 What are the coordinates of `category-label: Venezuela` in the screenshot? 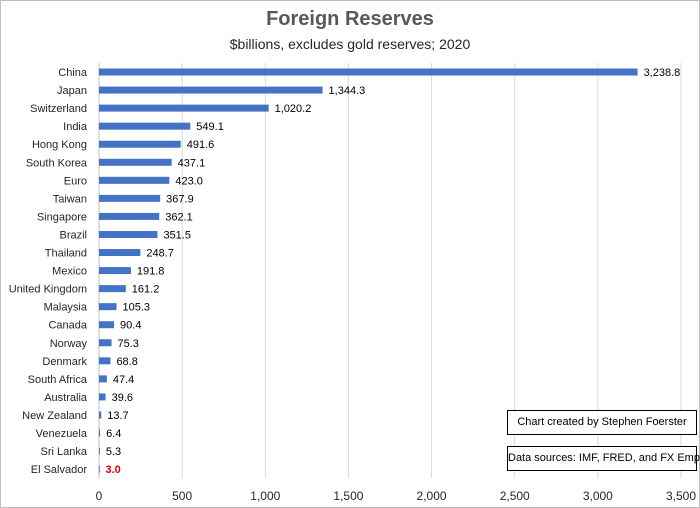 It's located at (62, 434).